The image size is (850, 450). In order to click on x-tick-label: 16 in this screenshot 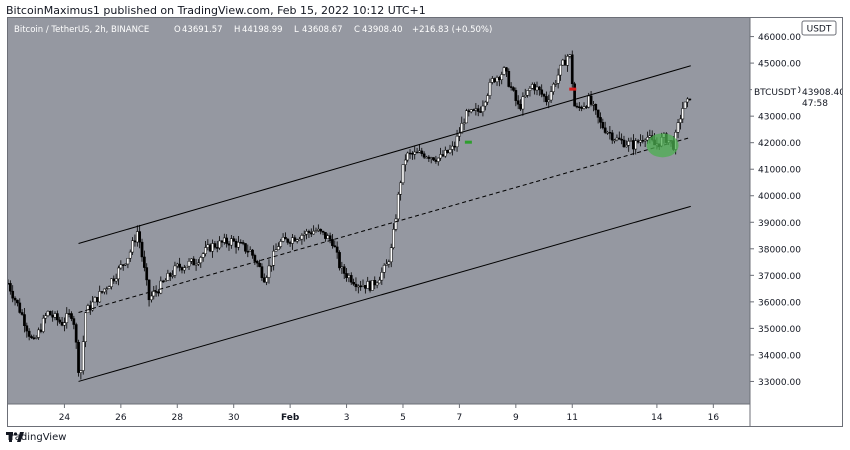, I will do `click(714, 418)`.